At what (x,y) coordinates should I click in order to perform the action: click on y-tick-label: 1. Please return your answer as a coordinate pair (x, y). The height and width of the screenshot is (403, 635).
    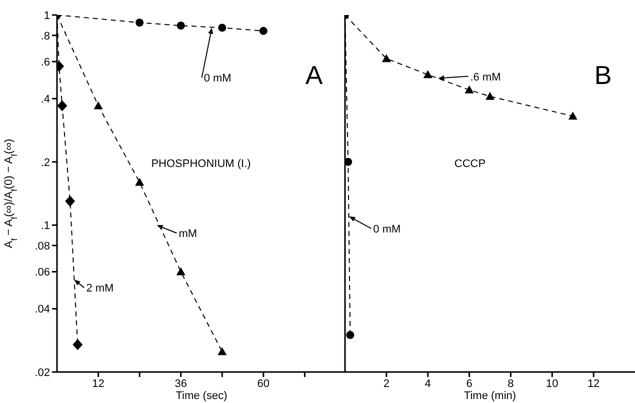
    Looking at the image, I should click on (47, 16).